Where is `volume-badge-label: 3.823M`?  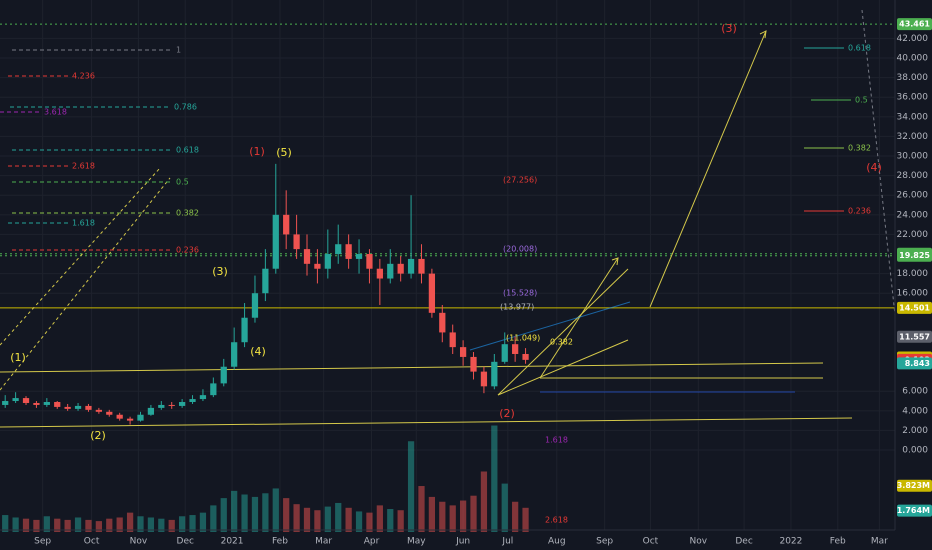
volume-badge-label: 3.823M is located at coordinates (913, 485).